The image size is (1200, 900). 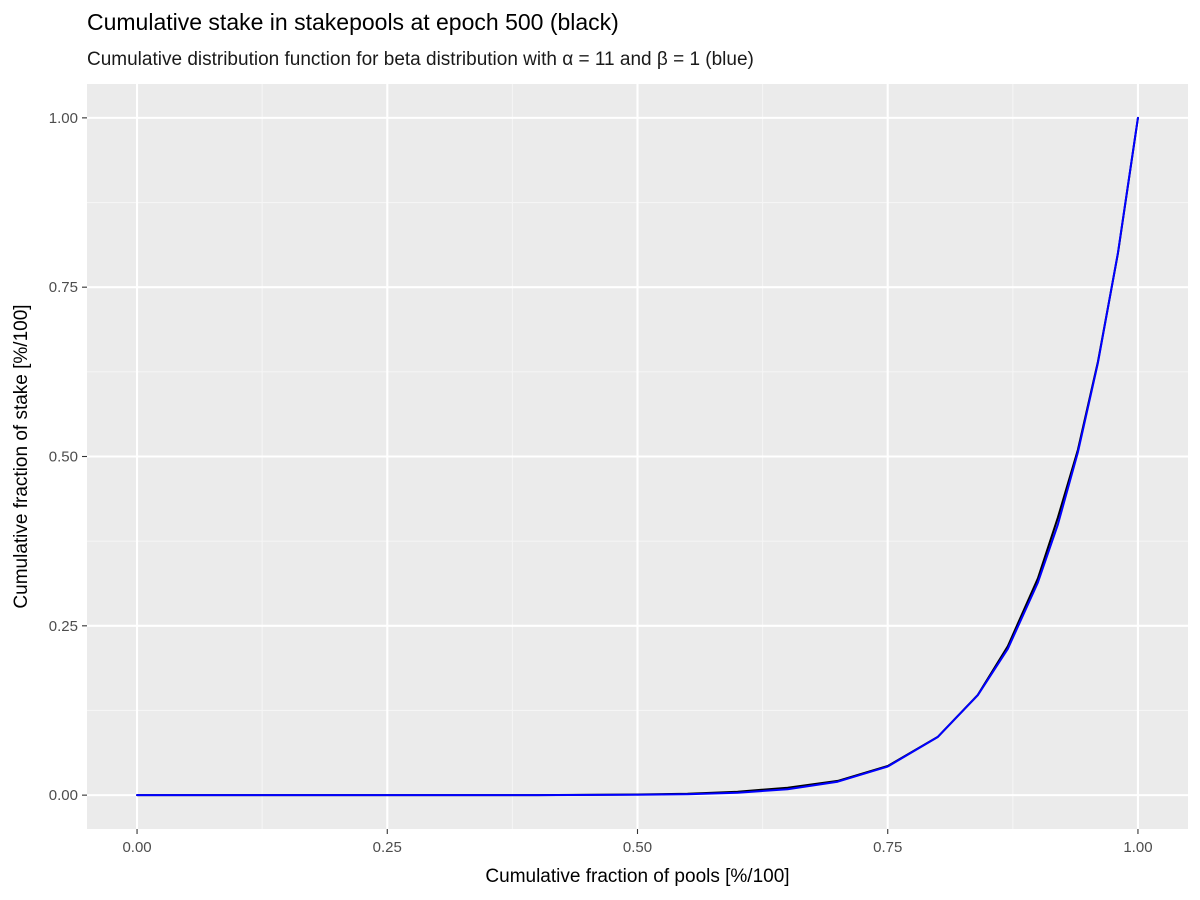 I want to click on y-tick-label: 0.00, so click(x=63, y=795).